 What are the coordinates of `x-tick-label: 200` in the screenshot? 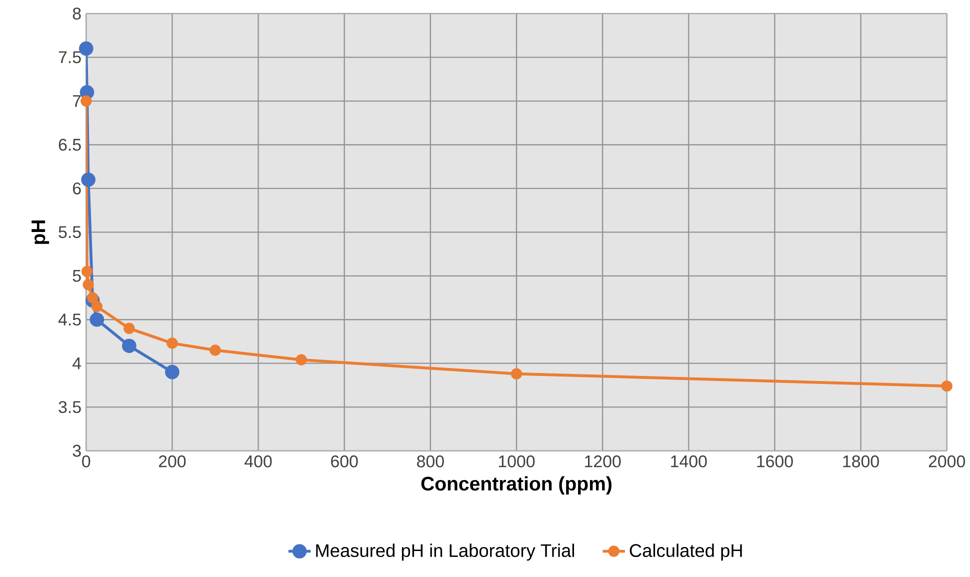 It's located at (172, 461).